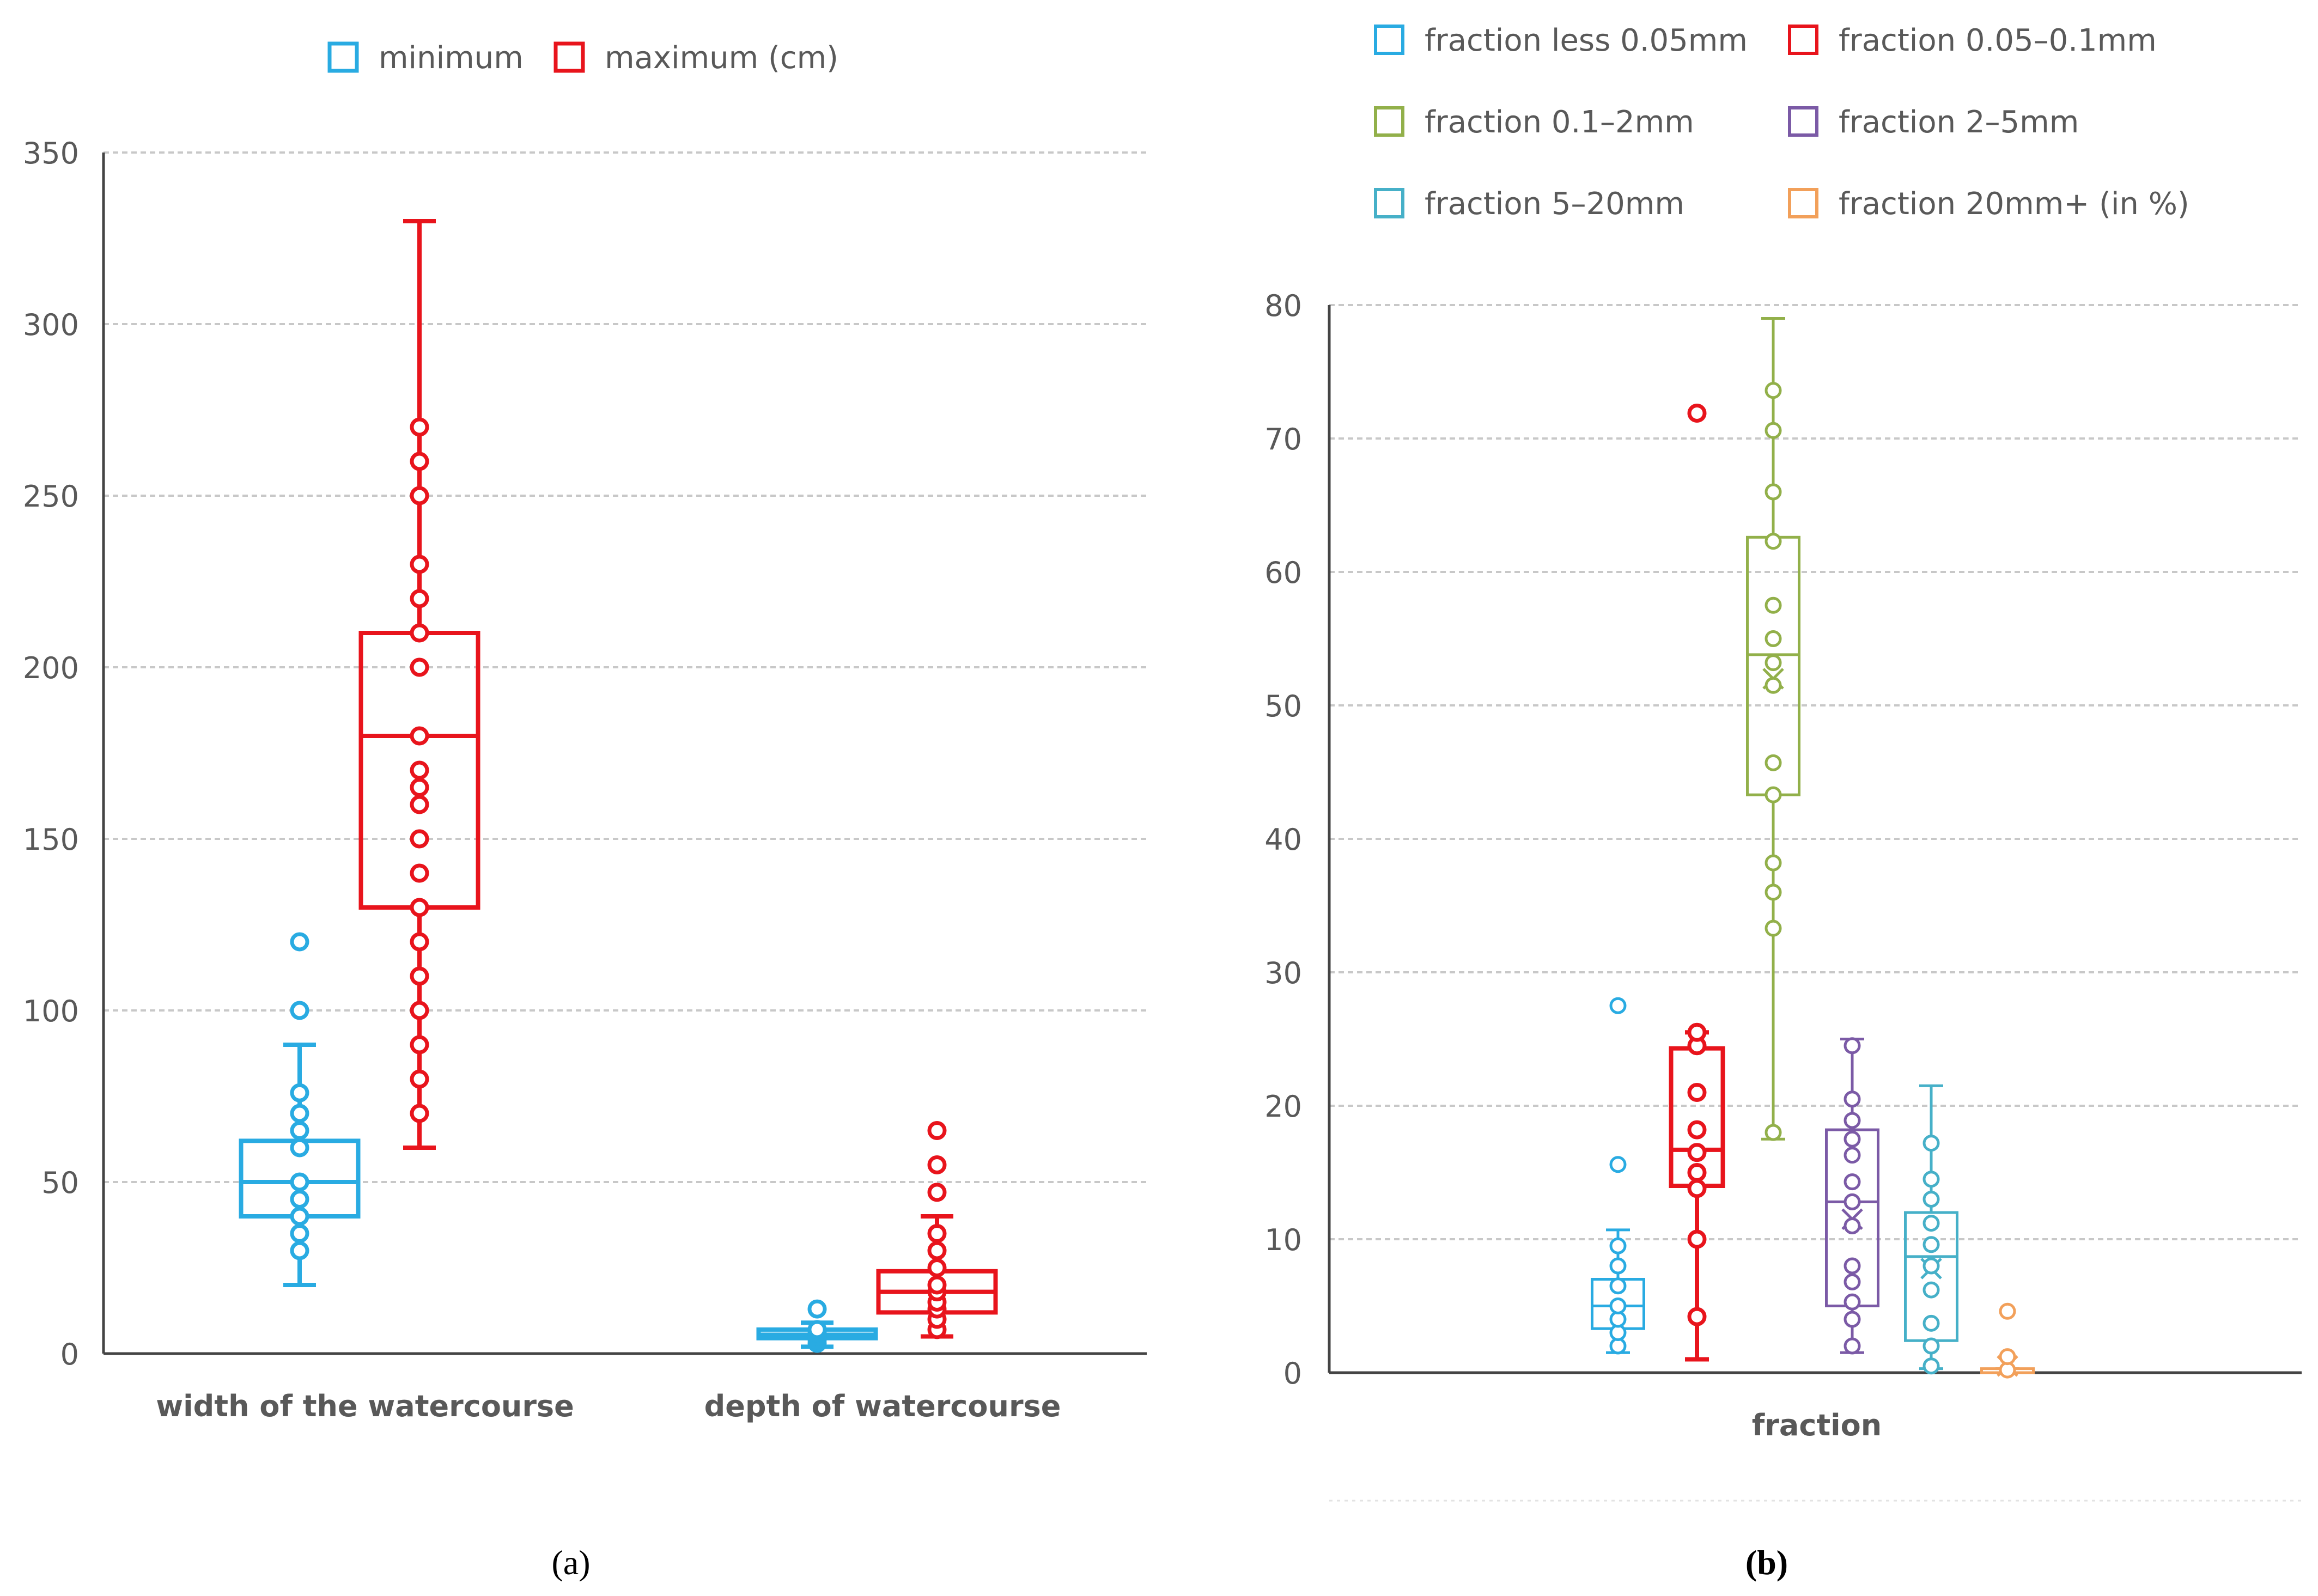 This screenshot has height=1596, width=2318. I want to click on legend-label: fraction 2–5mm, so click(1959, 122).